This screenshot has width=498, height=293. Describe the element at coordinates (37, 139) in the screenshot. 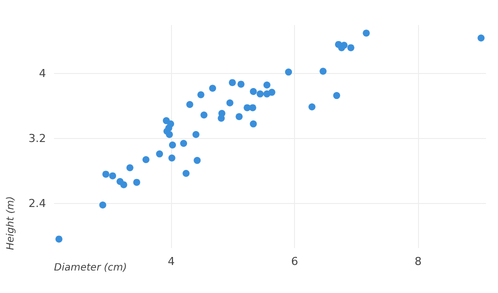

I see `y-tick-label: 3.2` at that location.